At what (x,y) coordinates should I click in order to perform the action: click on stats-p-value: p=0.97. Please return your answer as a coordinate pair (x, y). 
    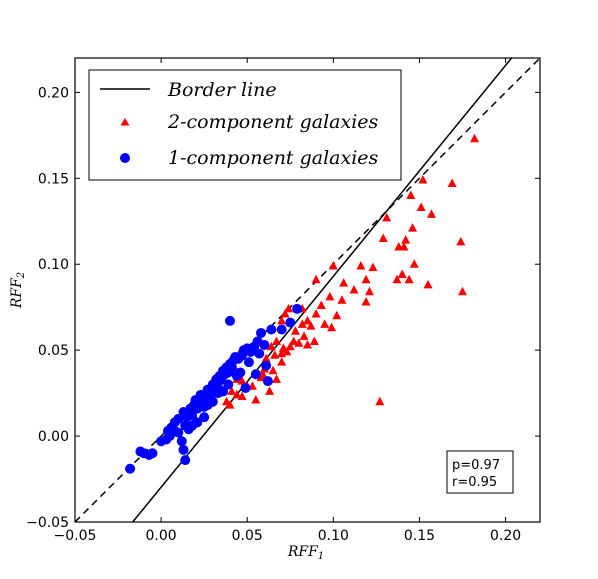
    Looking at the image, I should click on (476, 465).